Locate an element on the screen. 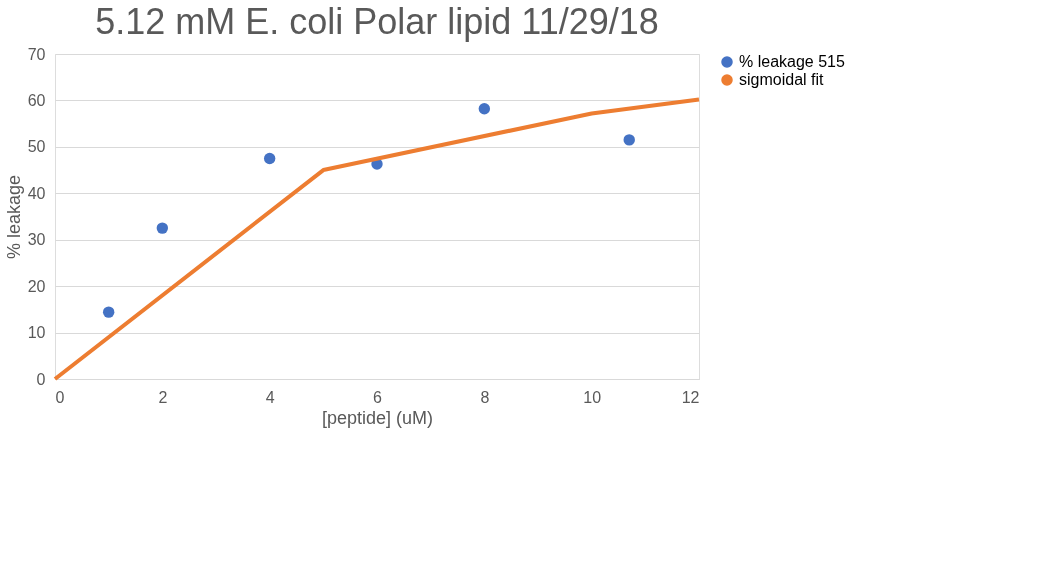  legend-label: % leakage 515 is located at coordinates (792, 61).